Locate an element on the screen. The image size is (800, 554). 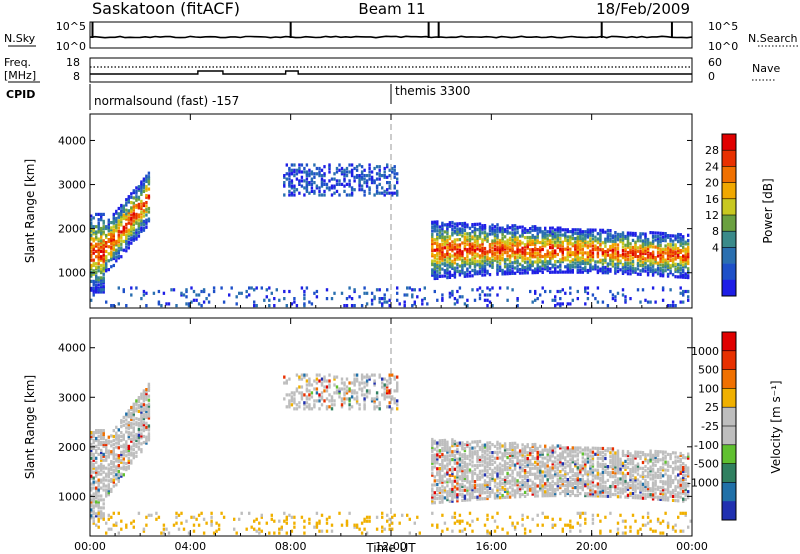
freq-trace is located at coordinates (391, 72).